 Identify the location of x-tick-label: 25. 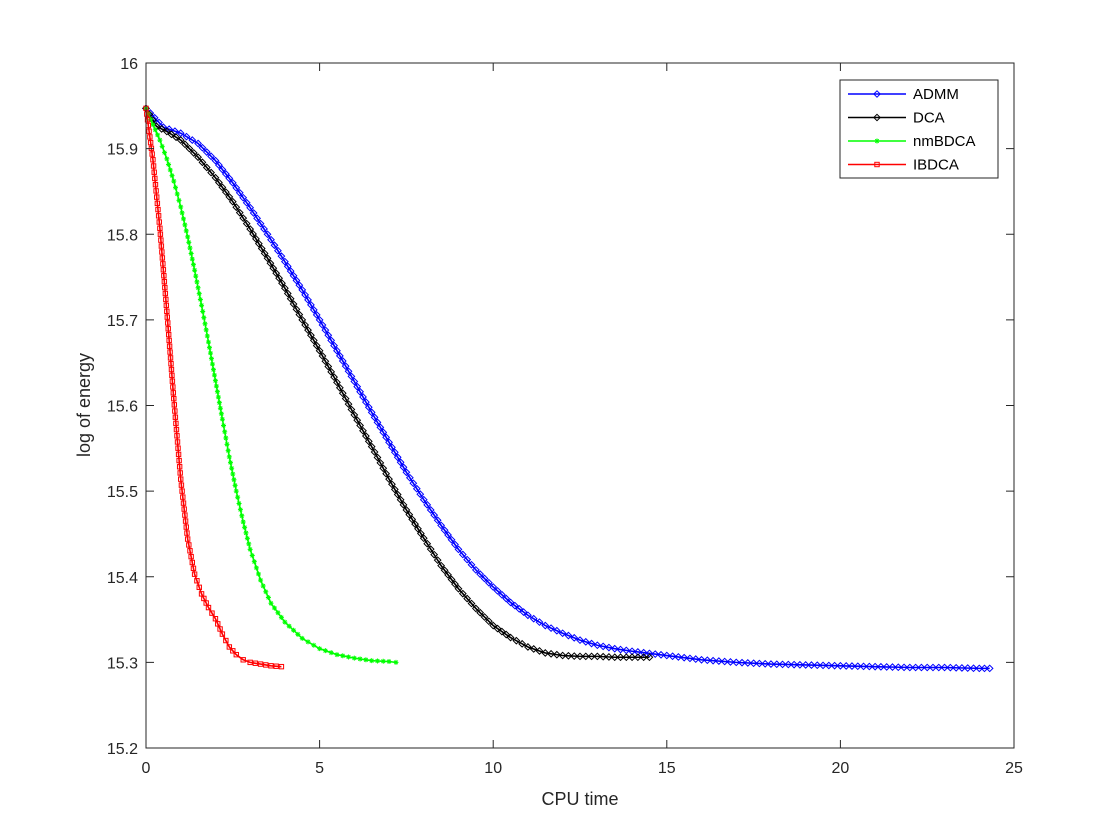
(1014, 768).